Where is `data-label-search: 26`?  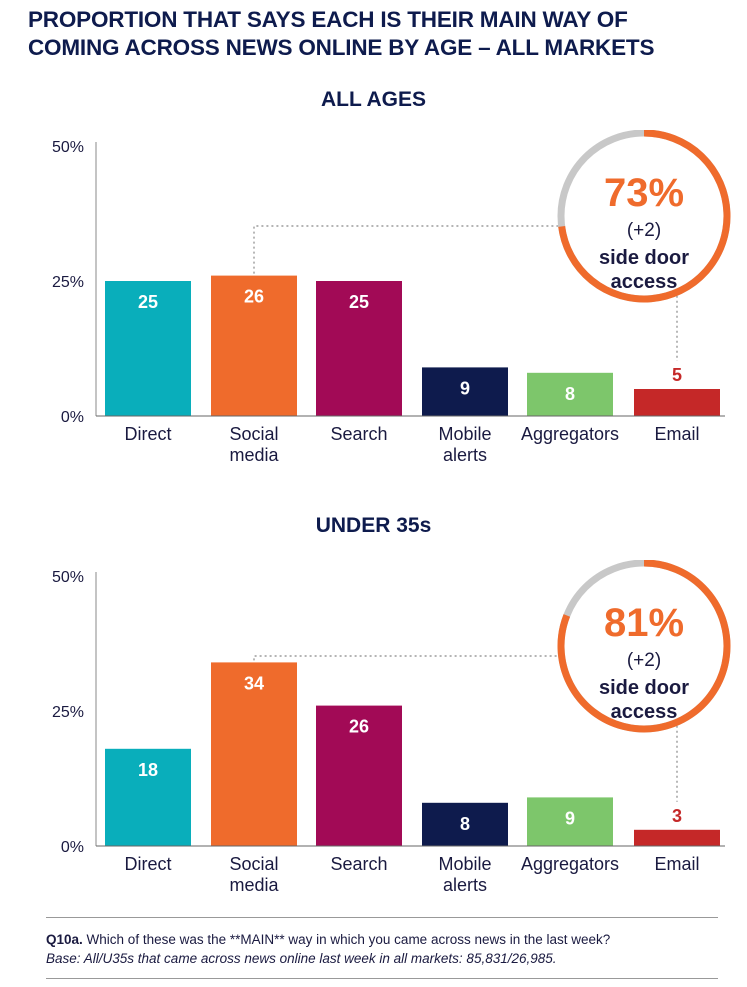 data-label-search: 26 is located at coordinates (359, 727).